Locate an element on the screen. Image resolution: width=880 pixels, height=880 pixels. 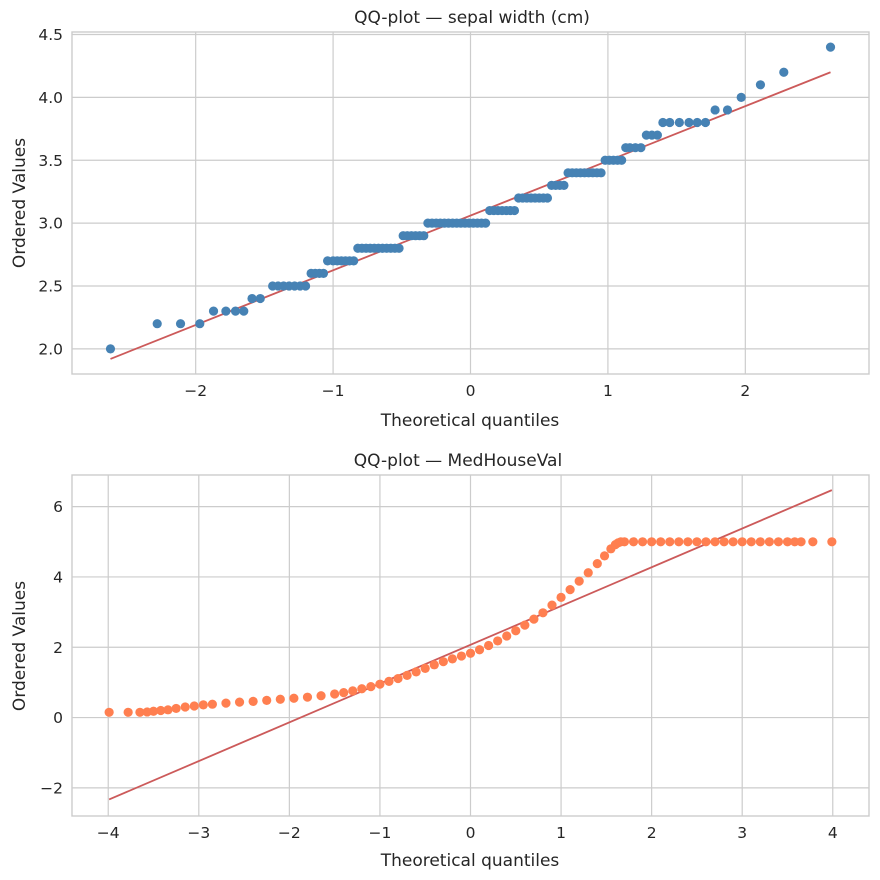
y-tick-label: 2.0 is located at coordinates (50, 349).